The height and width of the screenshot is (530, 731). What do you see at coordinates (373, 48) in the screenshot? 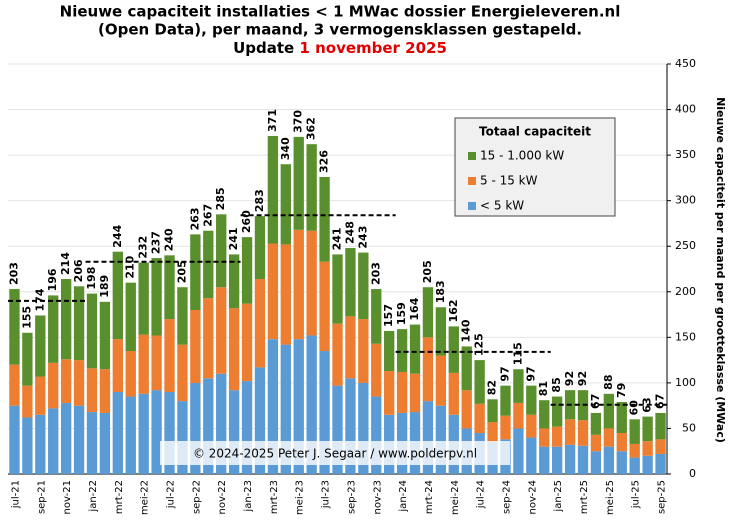
I see `update-date: 1 november 2025` at bounding box center [373, 48].